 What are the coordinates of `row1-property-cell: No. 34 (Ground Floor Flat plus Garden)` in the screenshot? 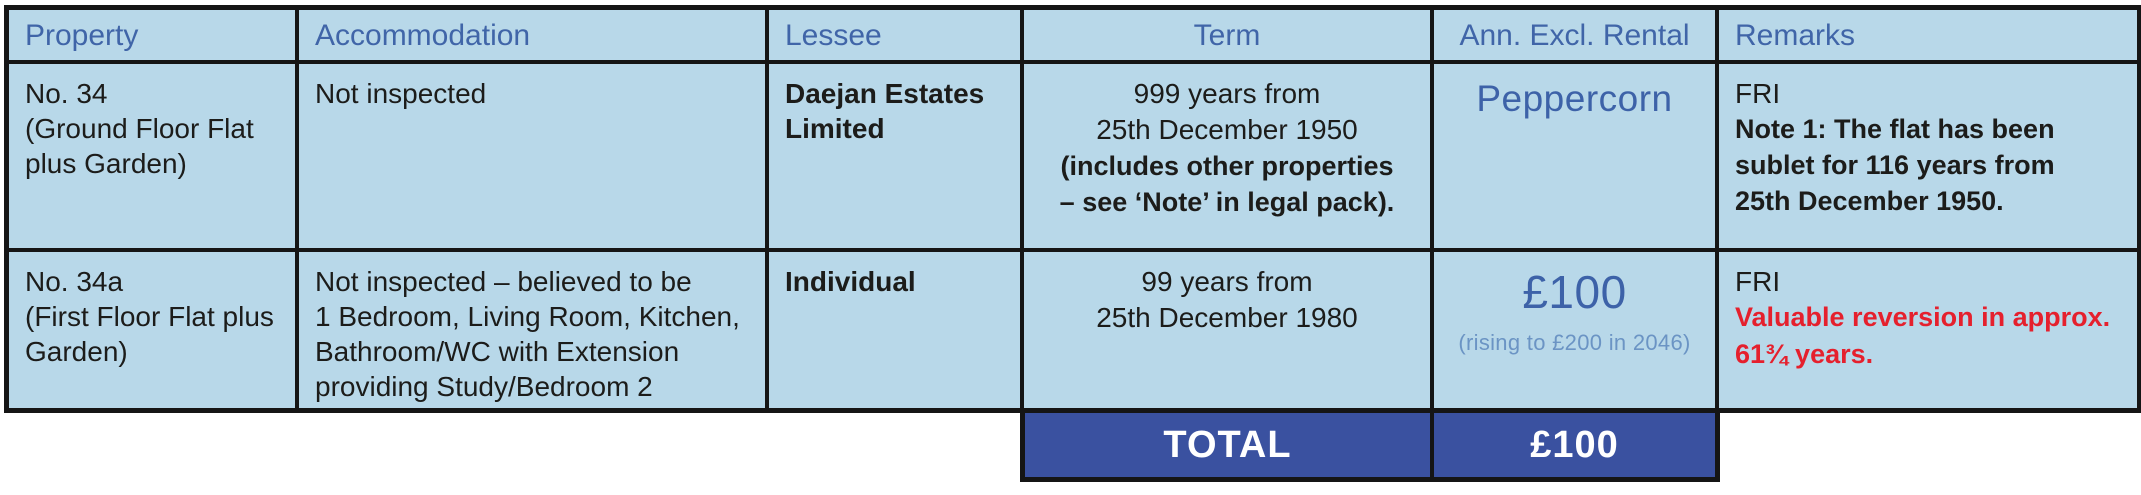 It's located at (152, 156).